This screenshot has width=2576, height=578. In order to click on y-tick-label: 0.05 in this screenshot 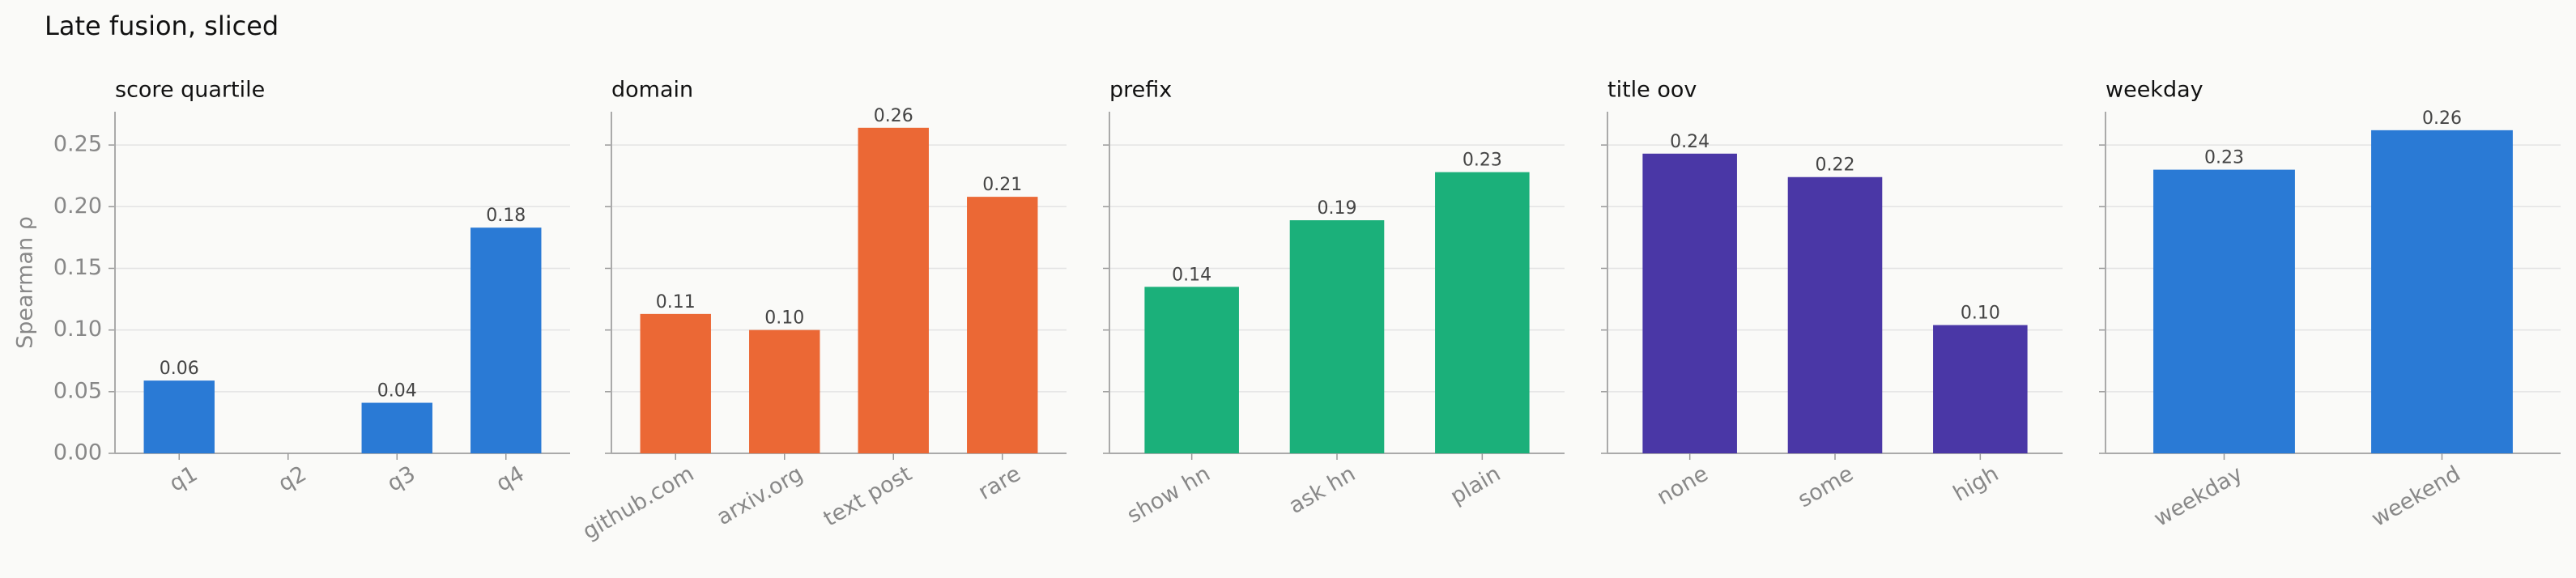, I will do `click(77, 390)`.